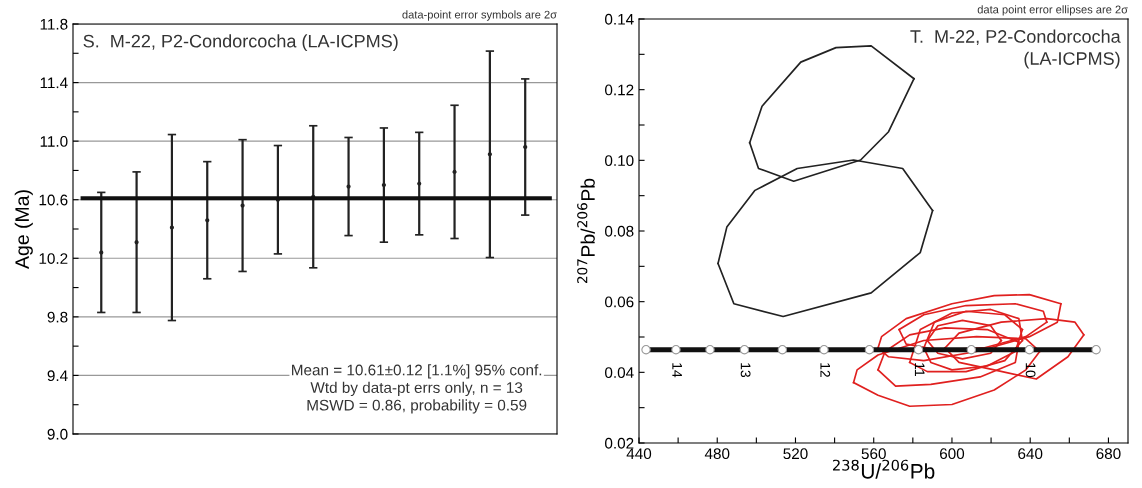  What do you see at coordinates (619, 231) in the screenshot?
I see `y-tick-label: 0.08` at bounding box center [619, 231].